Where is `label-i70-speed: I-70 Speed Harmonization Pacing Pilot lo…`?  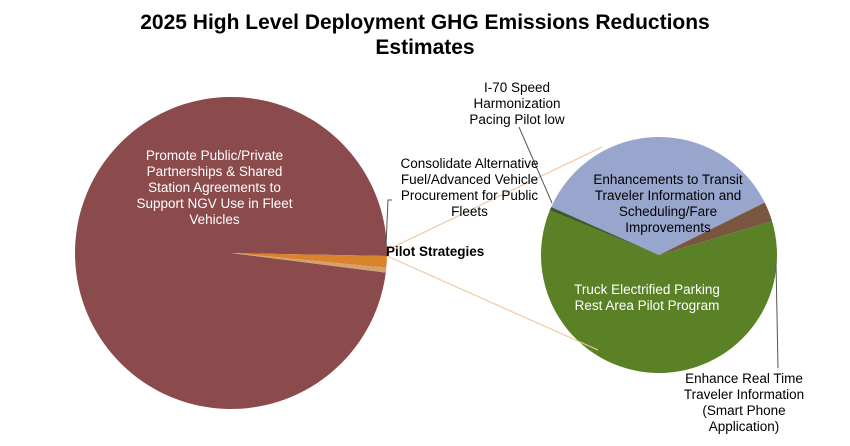 label-i70-speed: I-70 Speed Harmonization Pacing Pilot lo… is located at coordinates (517, 103).